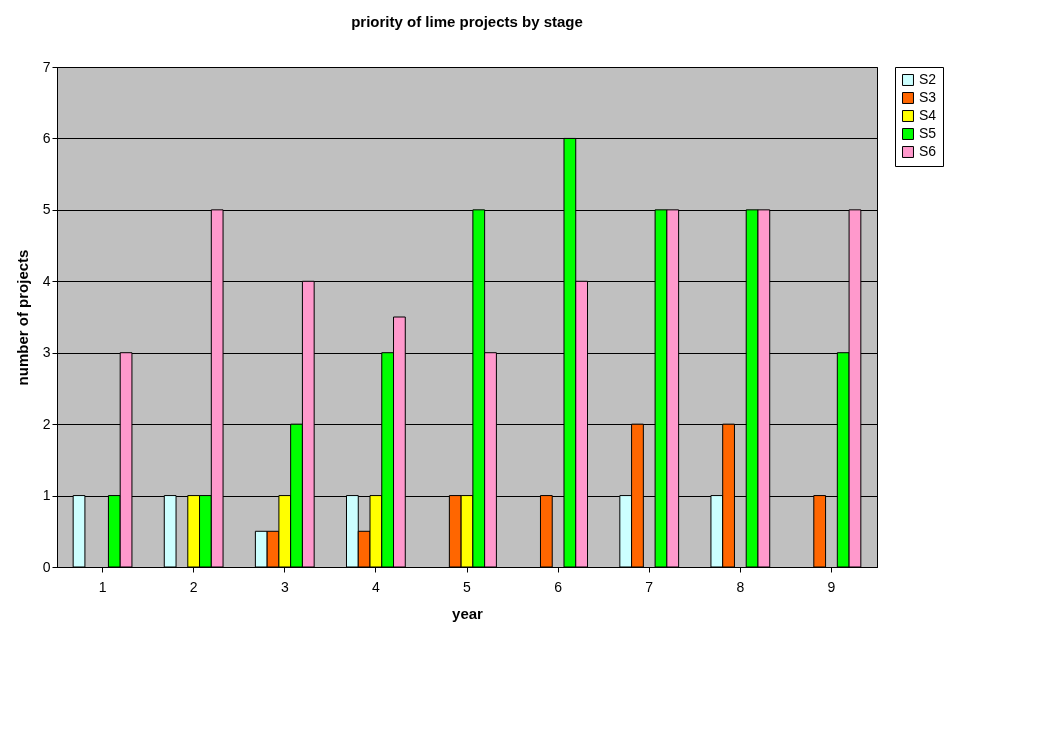 The image size is (1056, 735). Describe the element at coordinates (928, 97) in the screenshot. I see `legend-label: S3` at that location.